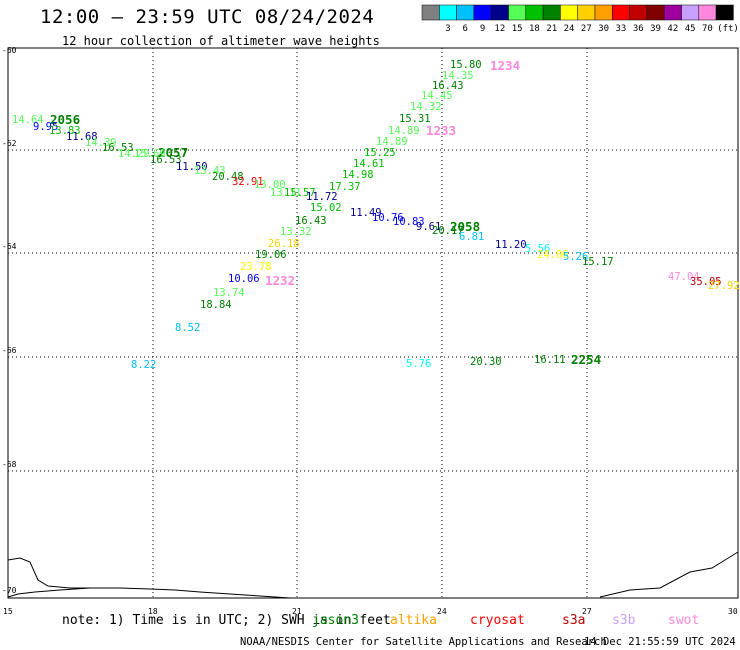  Describe the element at coordinates (534, 29) in the screenshot. I see `legend-label: 18` at that location.